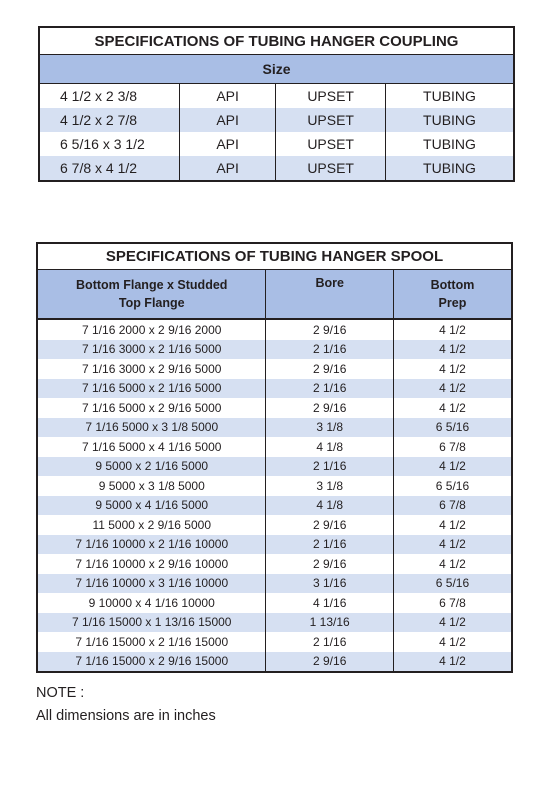 Image resolution: width=550 pixels, height=800 pixels. Describe the element at coordinates (152, 564) in the screenshot. I see `spool-row-cell: 7 1/16 10000 x 2 9/16 10000` at that location.